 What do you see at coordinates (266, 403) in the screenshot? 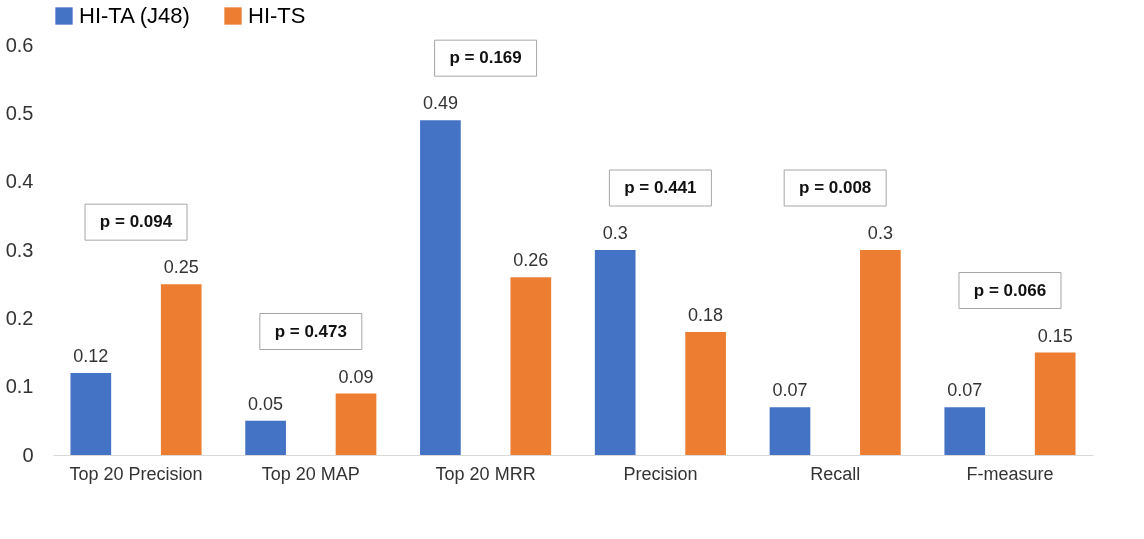
I see `data-label: 0.05` at bounding box center [266, 403].